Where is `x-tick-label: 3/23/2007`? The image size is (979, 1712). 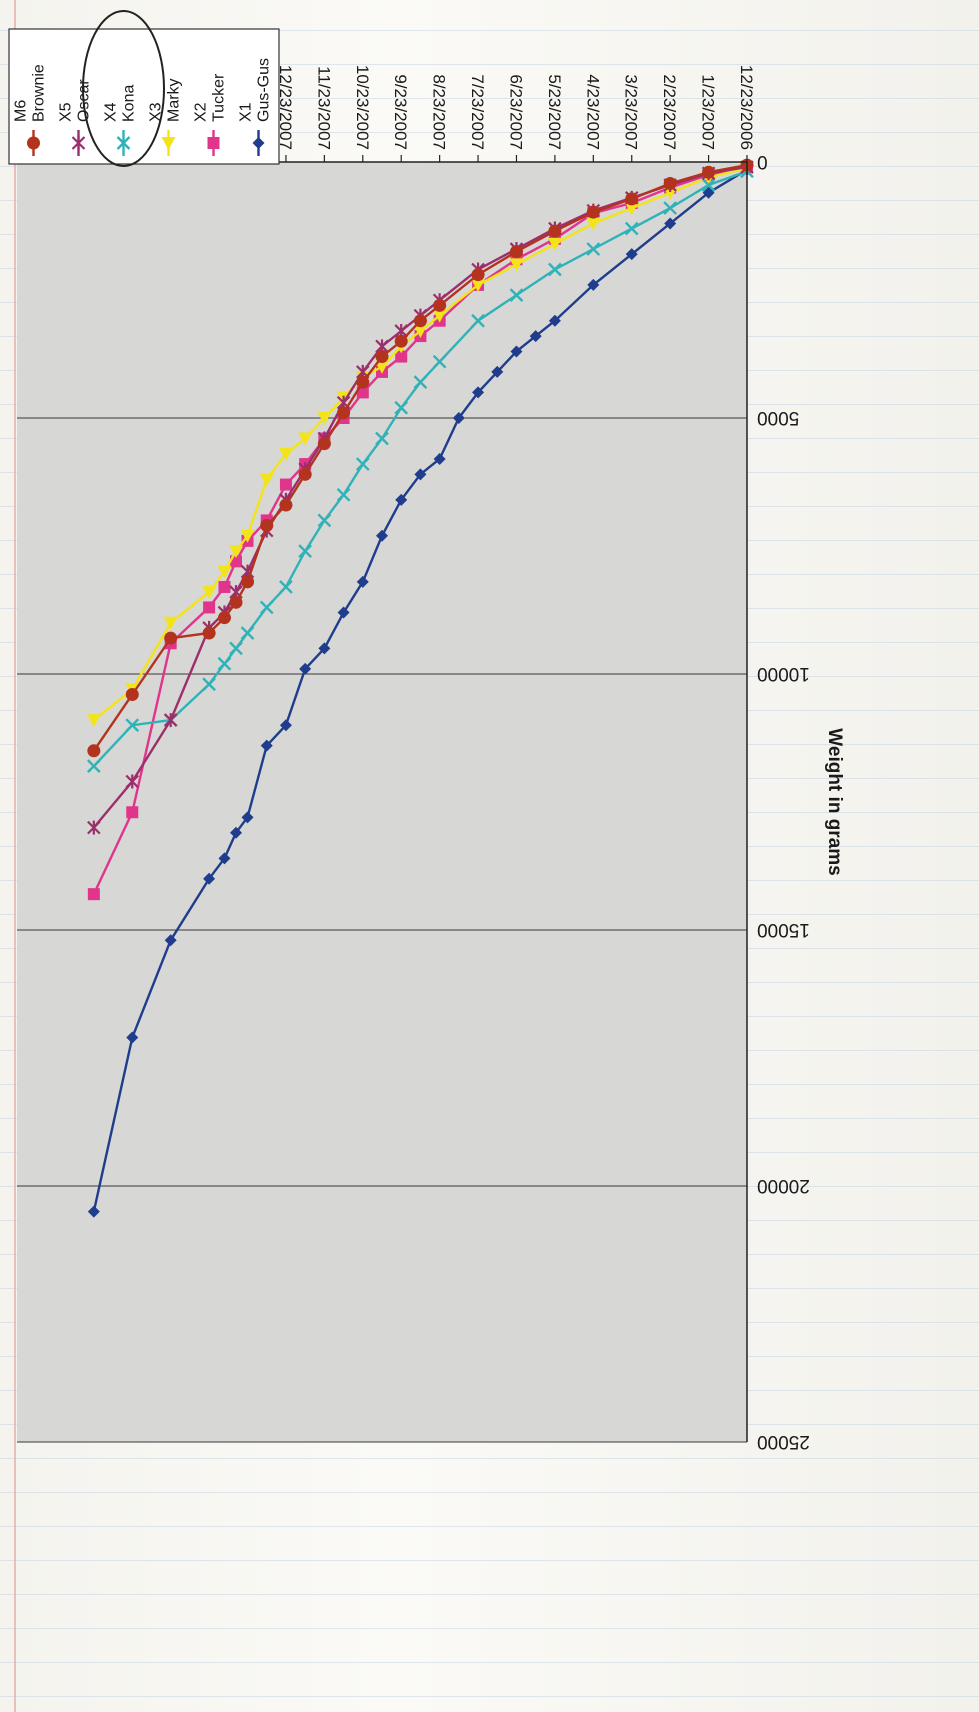
x-tick-label: 3/23/2007 is located at coordinates (631, 112).